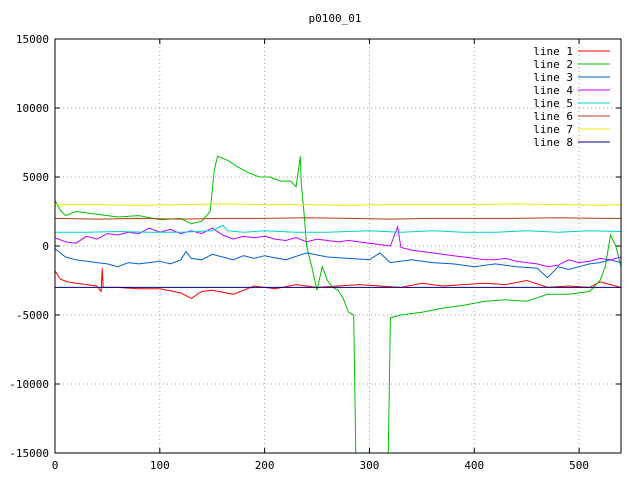 This screenshot has width=640, height=480. Describe the element at coordinates (474, 465) in the screenshot. I see `x-tick-label: 400` at that location.